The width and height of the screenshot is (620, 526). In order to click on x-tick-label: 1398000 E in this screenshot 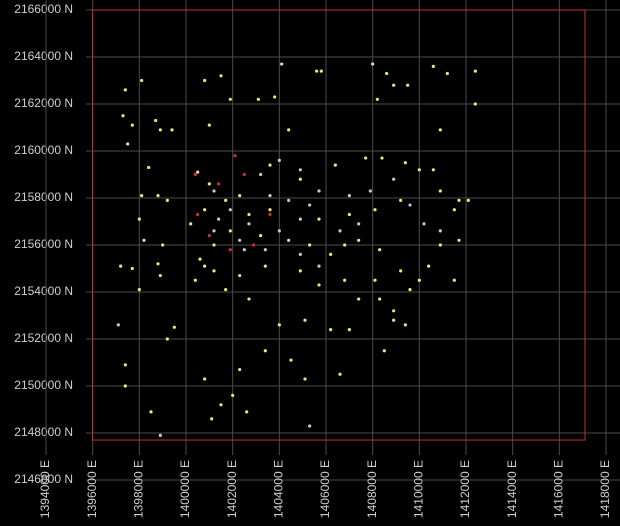, I will do `click(139, 489)`.